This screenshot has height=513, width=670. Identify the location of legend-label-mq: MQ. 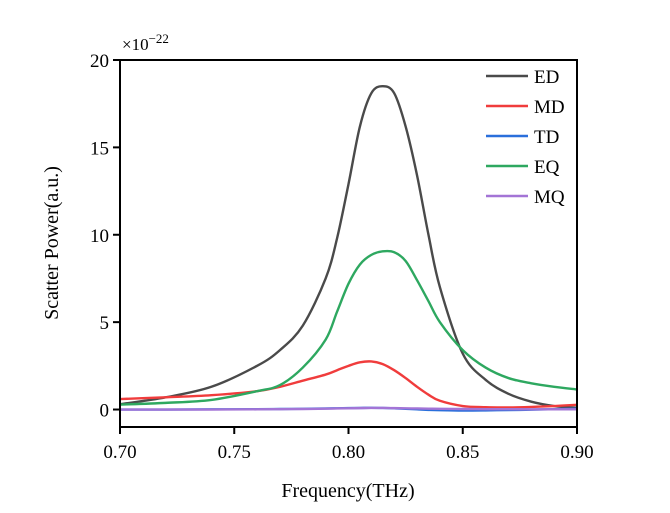
(549, 197).